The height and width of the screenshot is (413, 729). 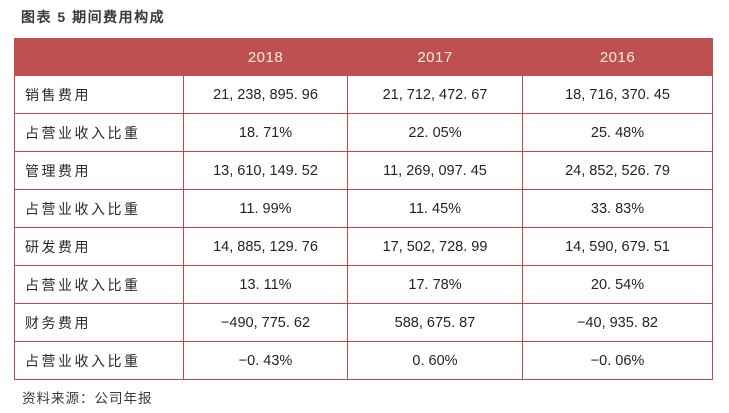 What do you see at coordinates (99, 57) in the screenshot?
I see `header-cell-empty` at bounding box center [99, 57].